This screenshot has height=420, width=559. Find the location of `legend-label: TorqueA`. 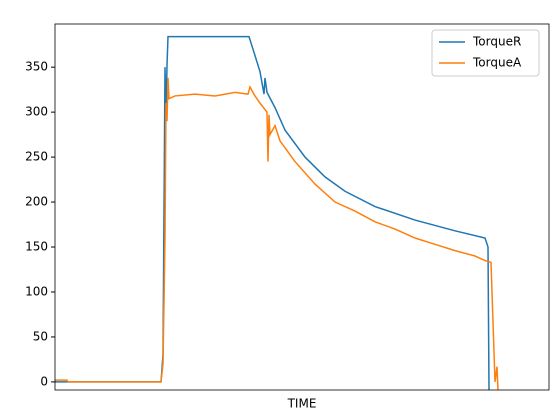

legend-label: TorqueA is located at coordinates (497, 63).